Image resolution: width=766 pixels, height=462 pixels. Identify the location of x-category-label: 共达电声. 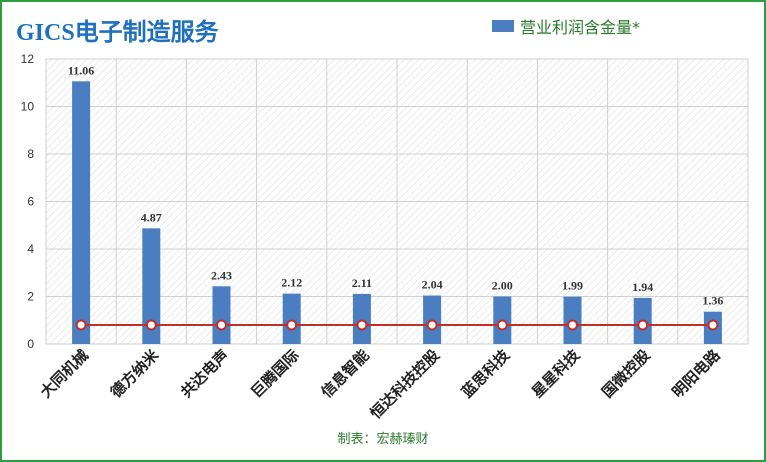
(204, 373).